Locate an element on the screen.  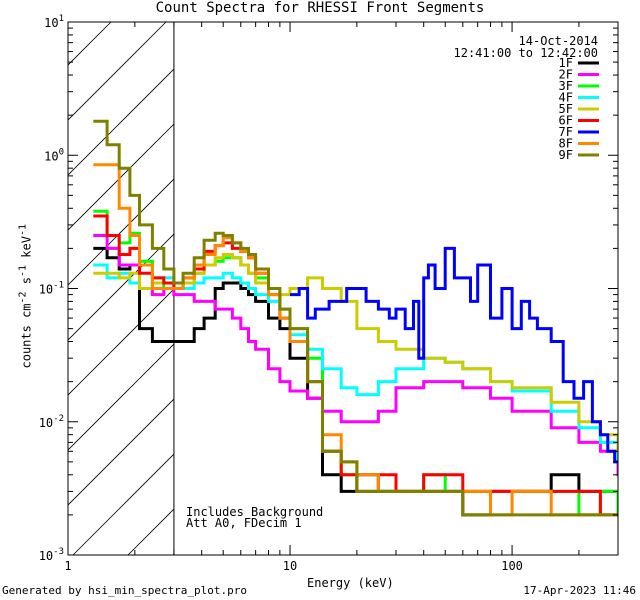
x-tick-label: 1 is located at coordinates (67, 566).